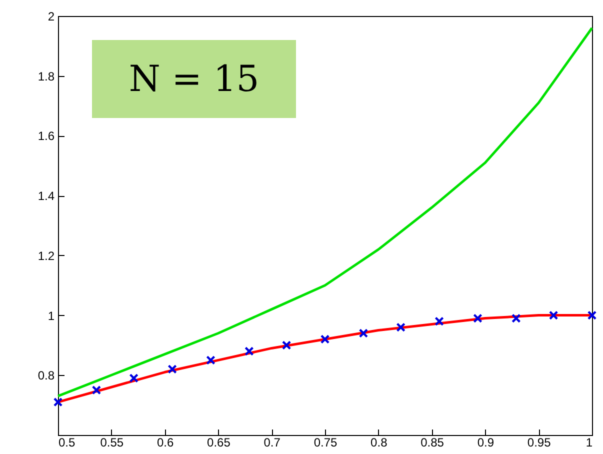 The height and width of the screenshot is (454, 603). What do you see at coordinates (165, 443) in the screenshot?
I see `x-tick-label: 0.6` at bounding box center [165, 443].